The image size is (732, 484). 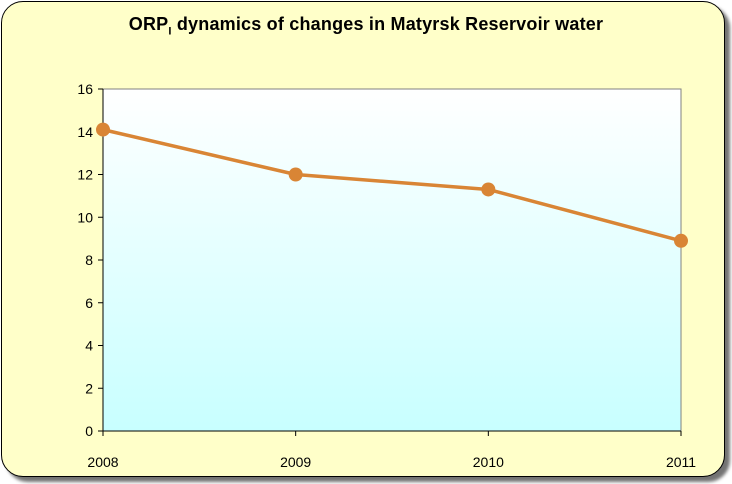 What do you see at coordinates (89, 346) in the screenshot?
I see `y-tick-label: 4` at bounding box center [89, 346].